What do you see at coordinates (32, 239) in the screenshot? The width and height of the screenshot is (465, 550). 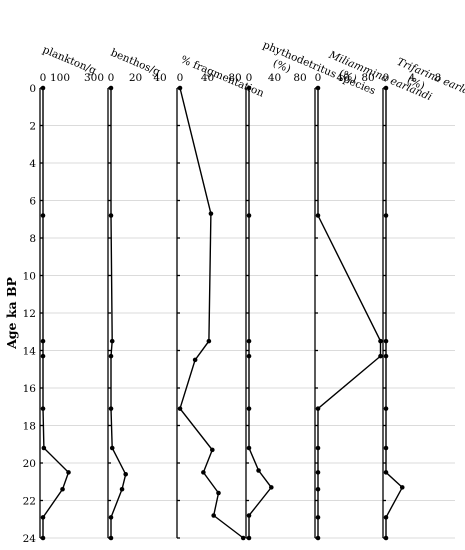 I see `y-tick-label: 8` at bounding box center [32, 239].